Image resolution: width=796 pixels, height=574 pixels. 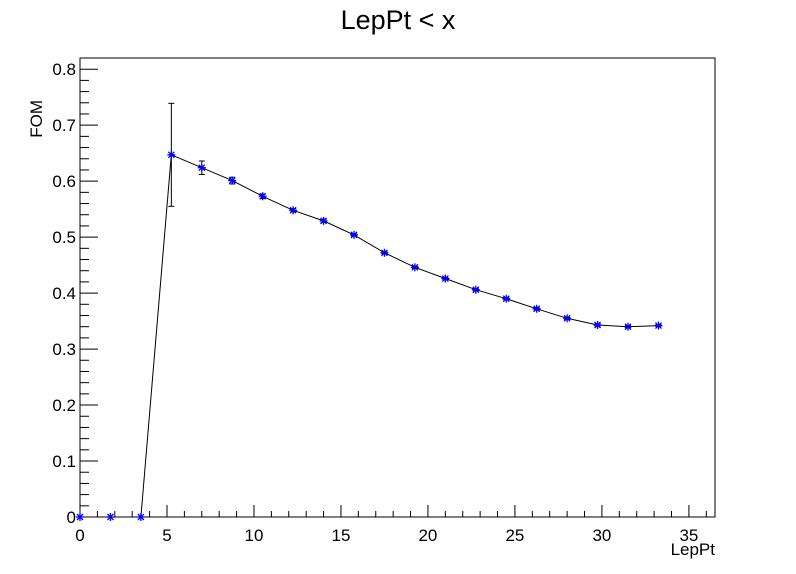 What do you see at coordinates (64, 237) in the screenshot?
I see `y-tick-label: 0.5` at bounding box center [64, 237].